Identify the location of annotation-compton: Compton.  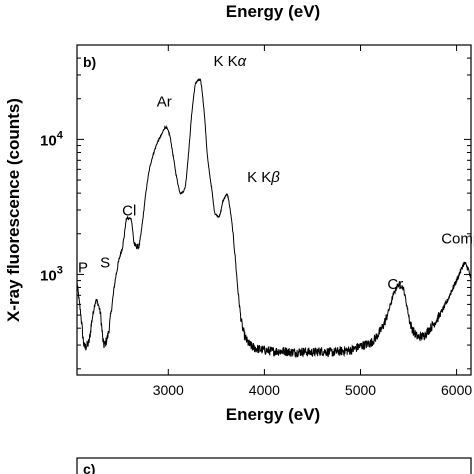
(457, 238).